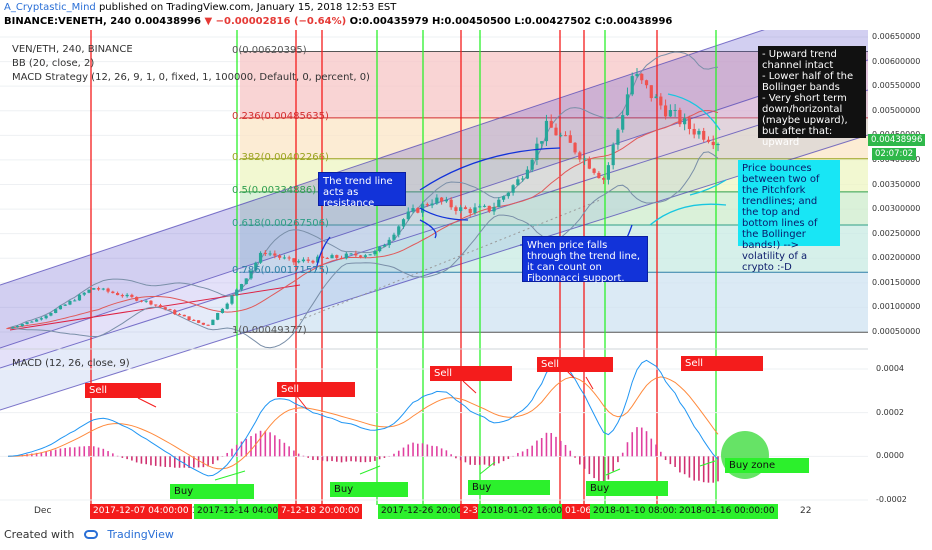 The image size is (932, 550). Describe the element at coordinates (891, 499) in the screenshot. I see `macd-tick-label: -0.0002` at that location.